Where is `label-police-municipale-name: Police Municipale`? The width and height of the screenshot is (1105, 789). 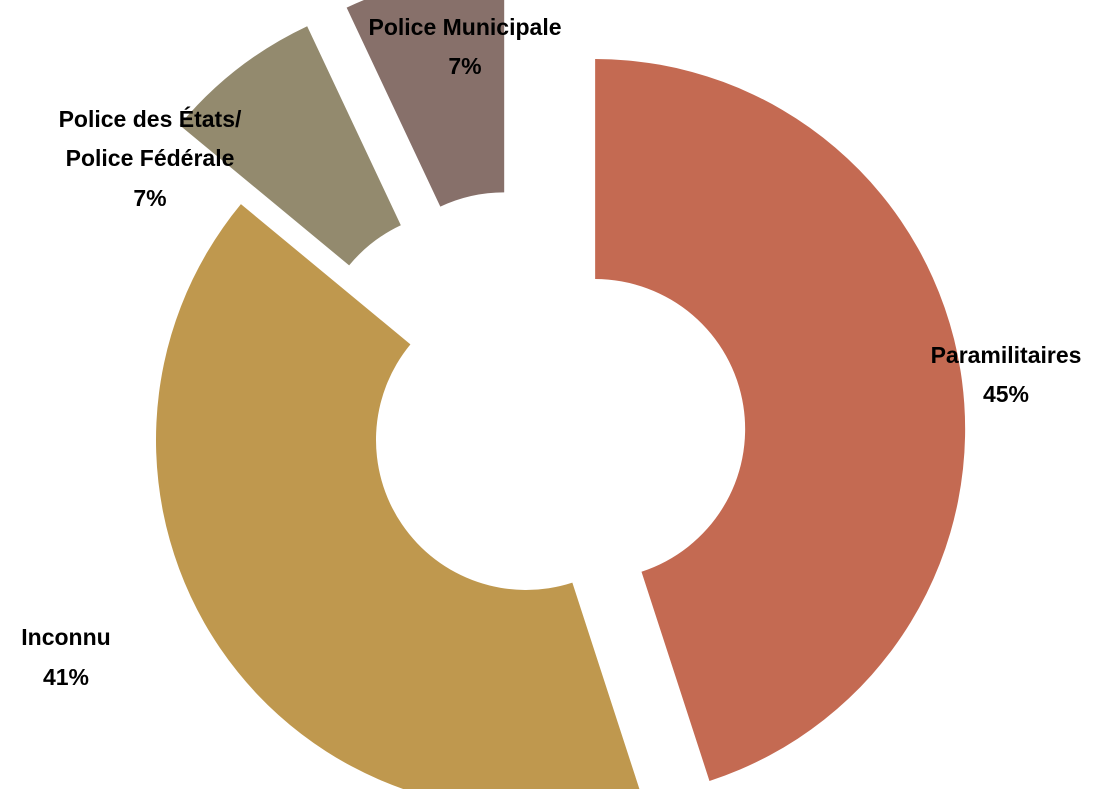
label-police-municipale-name: Police Municipale is located at coordinates (465, 27).